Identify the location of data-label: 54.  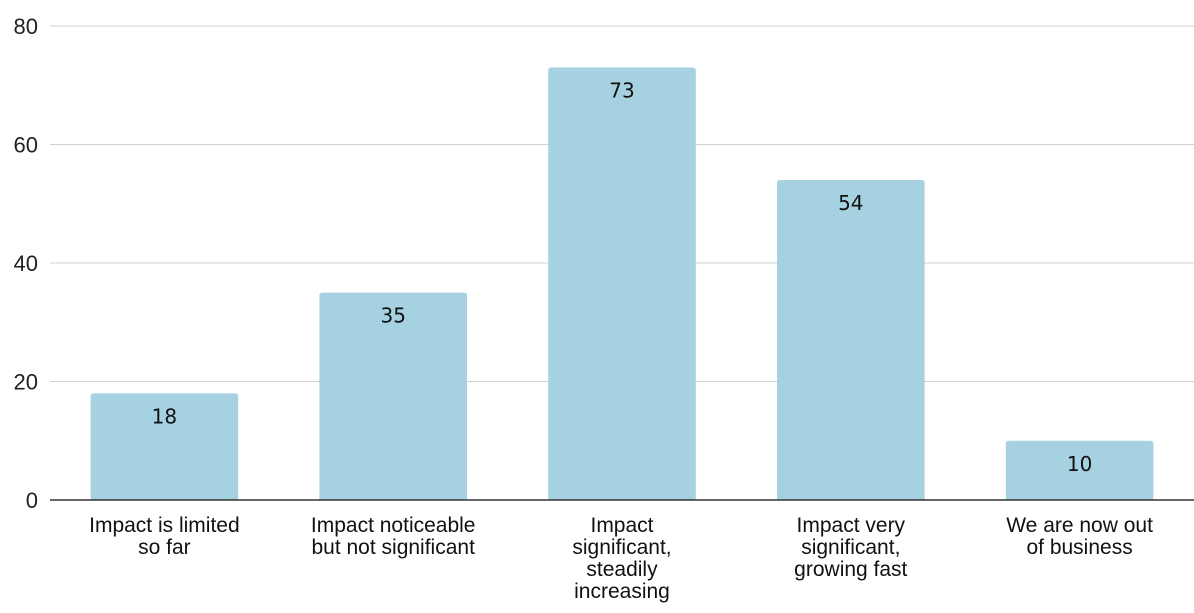
(850, 203).